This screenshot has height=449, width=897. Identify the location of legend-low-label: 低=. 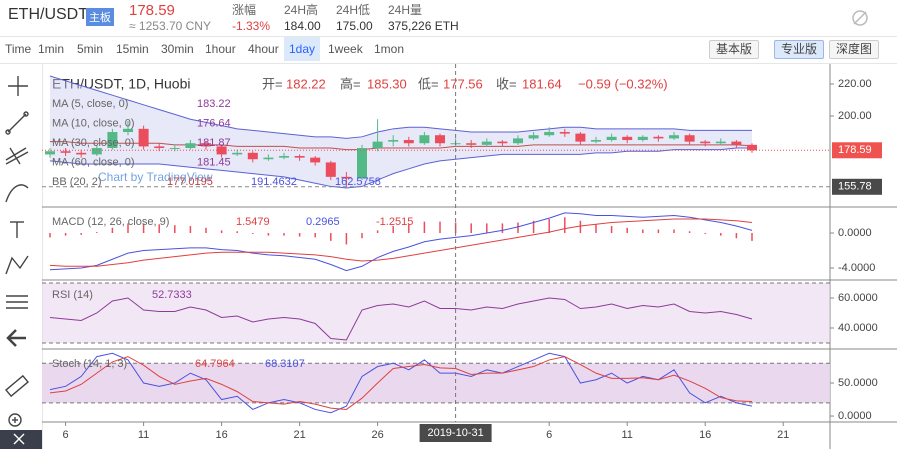
(428, 83).